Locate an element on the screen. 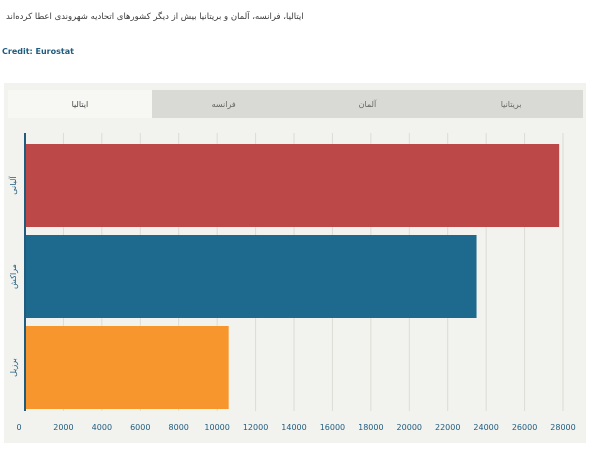  x-tick-label: 2000 is located at coordinates (63, 427).